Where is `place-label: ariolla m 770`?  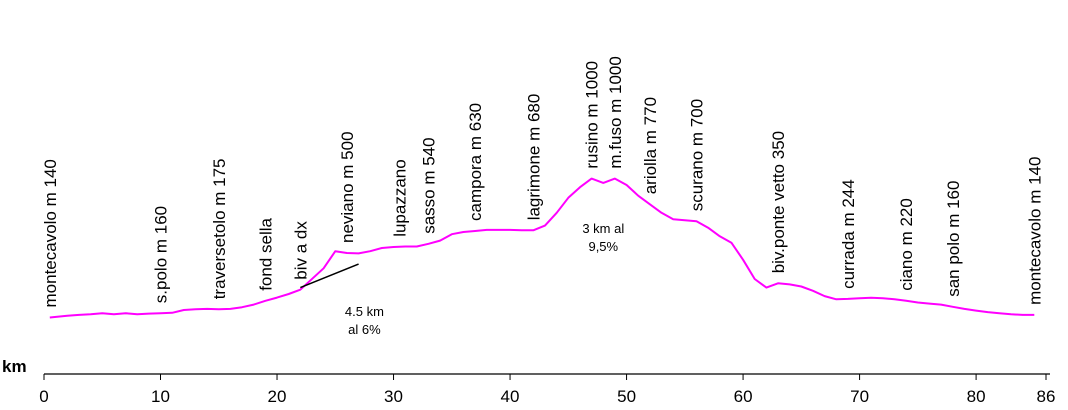 place-label: ariolla m 770 is located at coordinates (650, 145).